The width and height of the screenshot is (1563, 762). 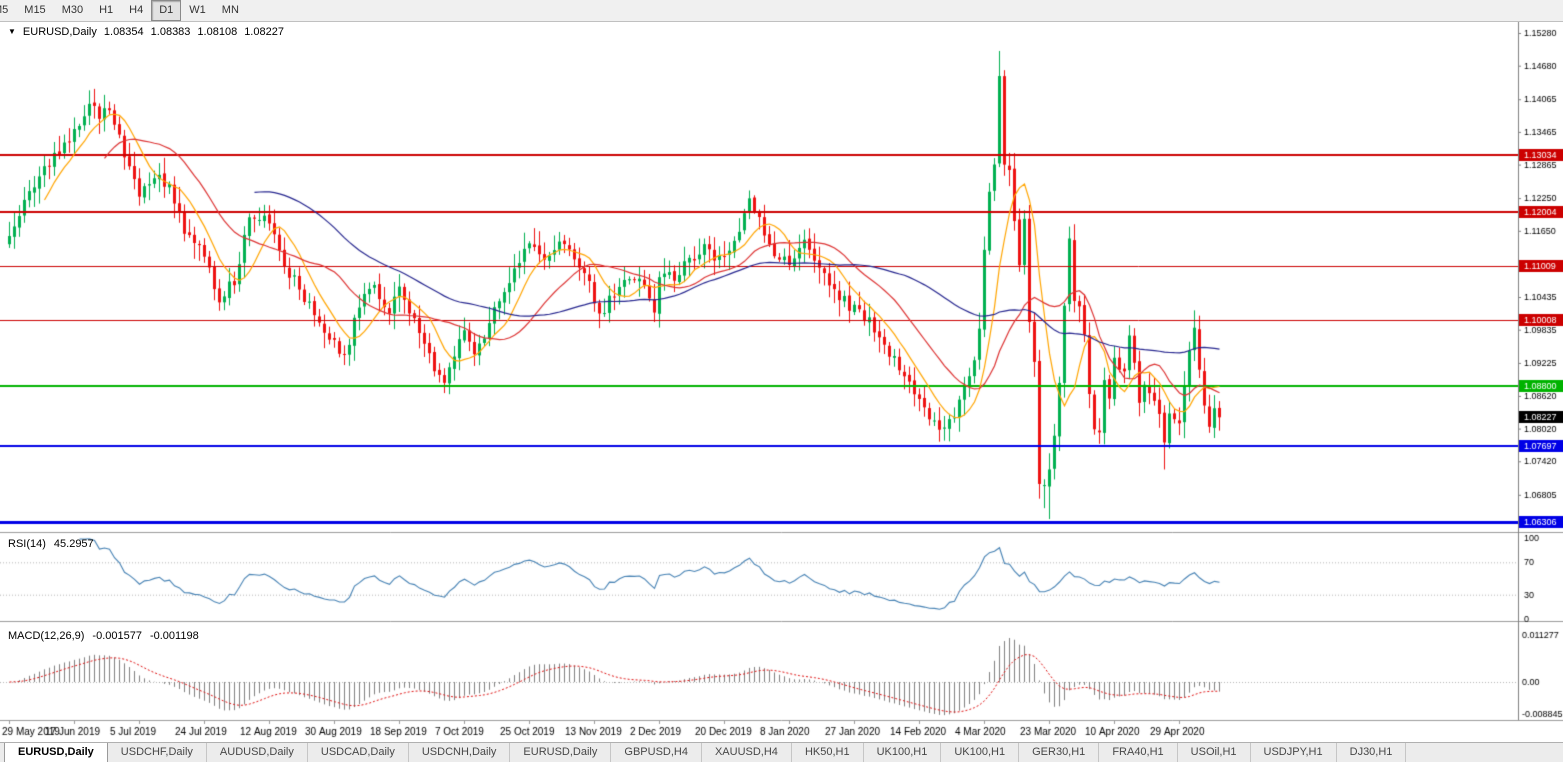 I want to click on tab-usdchf-daily: USDCHF,Daily, so click(x=157, y=752).